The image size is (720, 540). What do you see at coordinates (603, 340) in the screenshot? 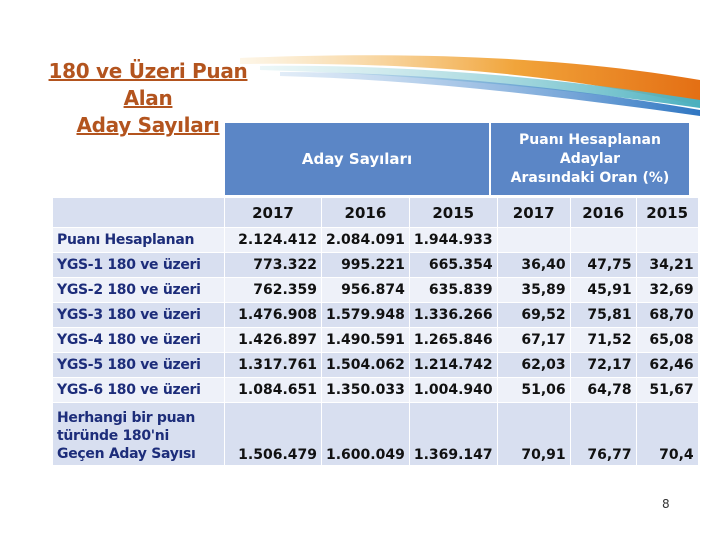
I see `ratio-cell: 71,52` at bounding box center [603, 340].